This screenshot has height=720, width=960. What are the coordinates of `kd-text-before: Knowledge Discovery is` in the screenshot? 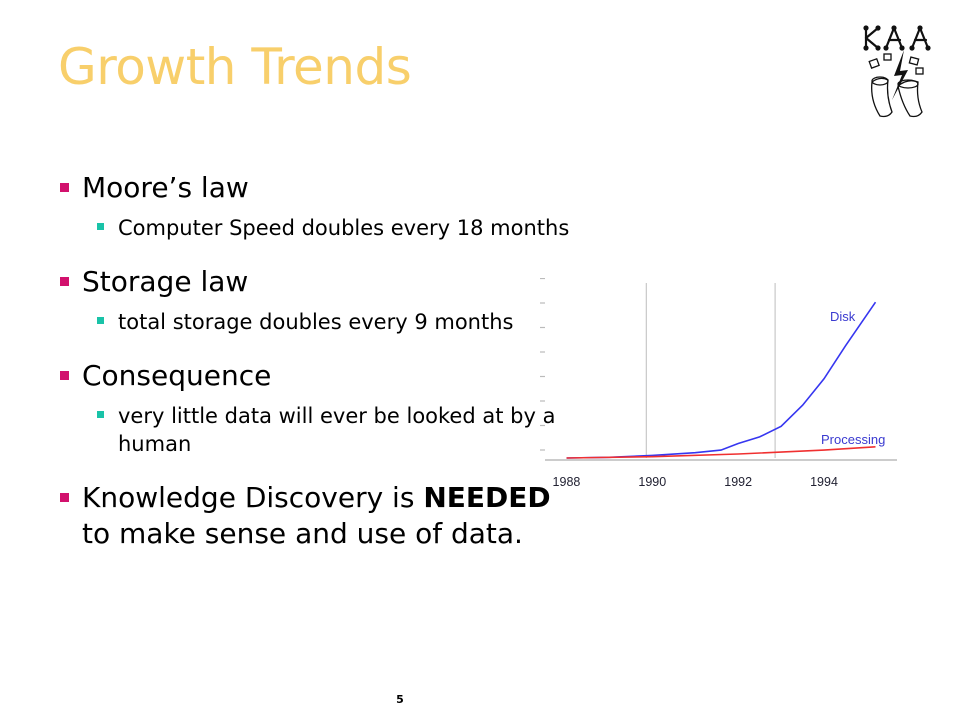 It's located at (253, 497).